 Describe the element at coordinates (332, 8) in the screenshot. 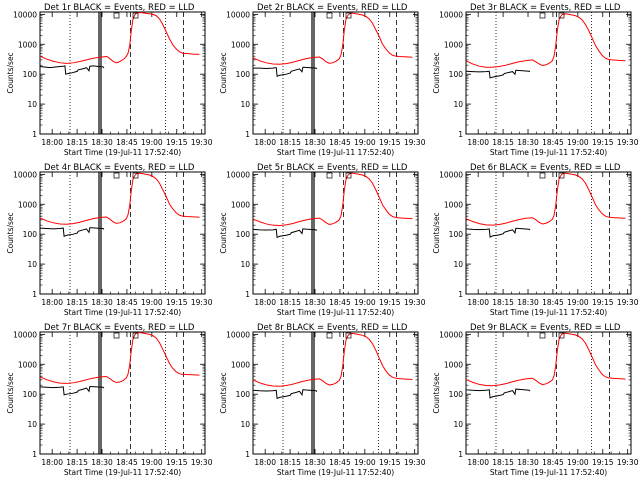

I see `panel-title: Det 2r BLACK = Events, RED = LLD` at that location.